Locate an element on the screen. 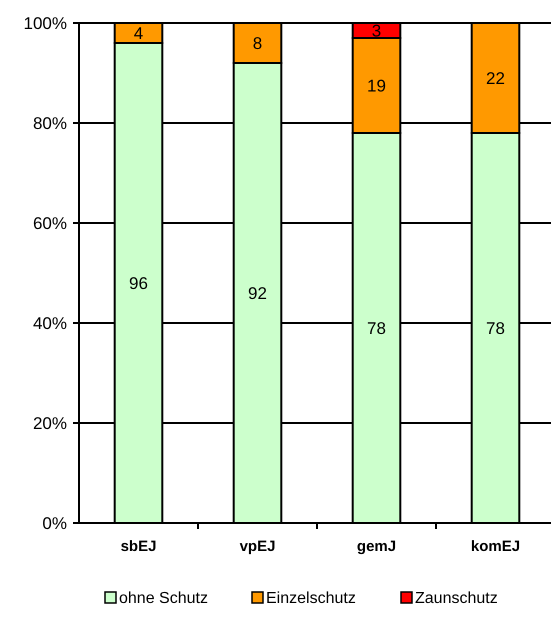 The width and height of the screenshot is (551, 622). y-tick-label: 0% is located at coordinates (54, 523).